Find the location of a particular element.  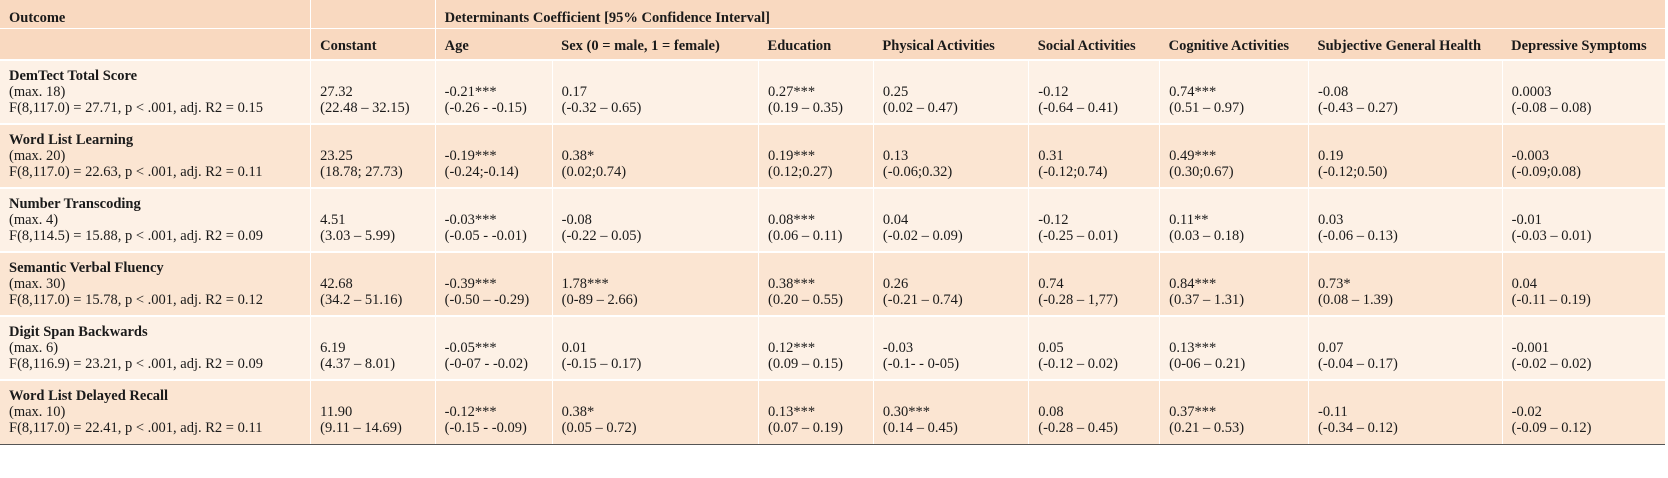

confidence-interval: (0.06 – 0.11) is located at coordinates (805, 236).